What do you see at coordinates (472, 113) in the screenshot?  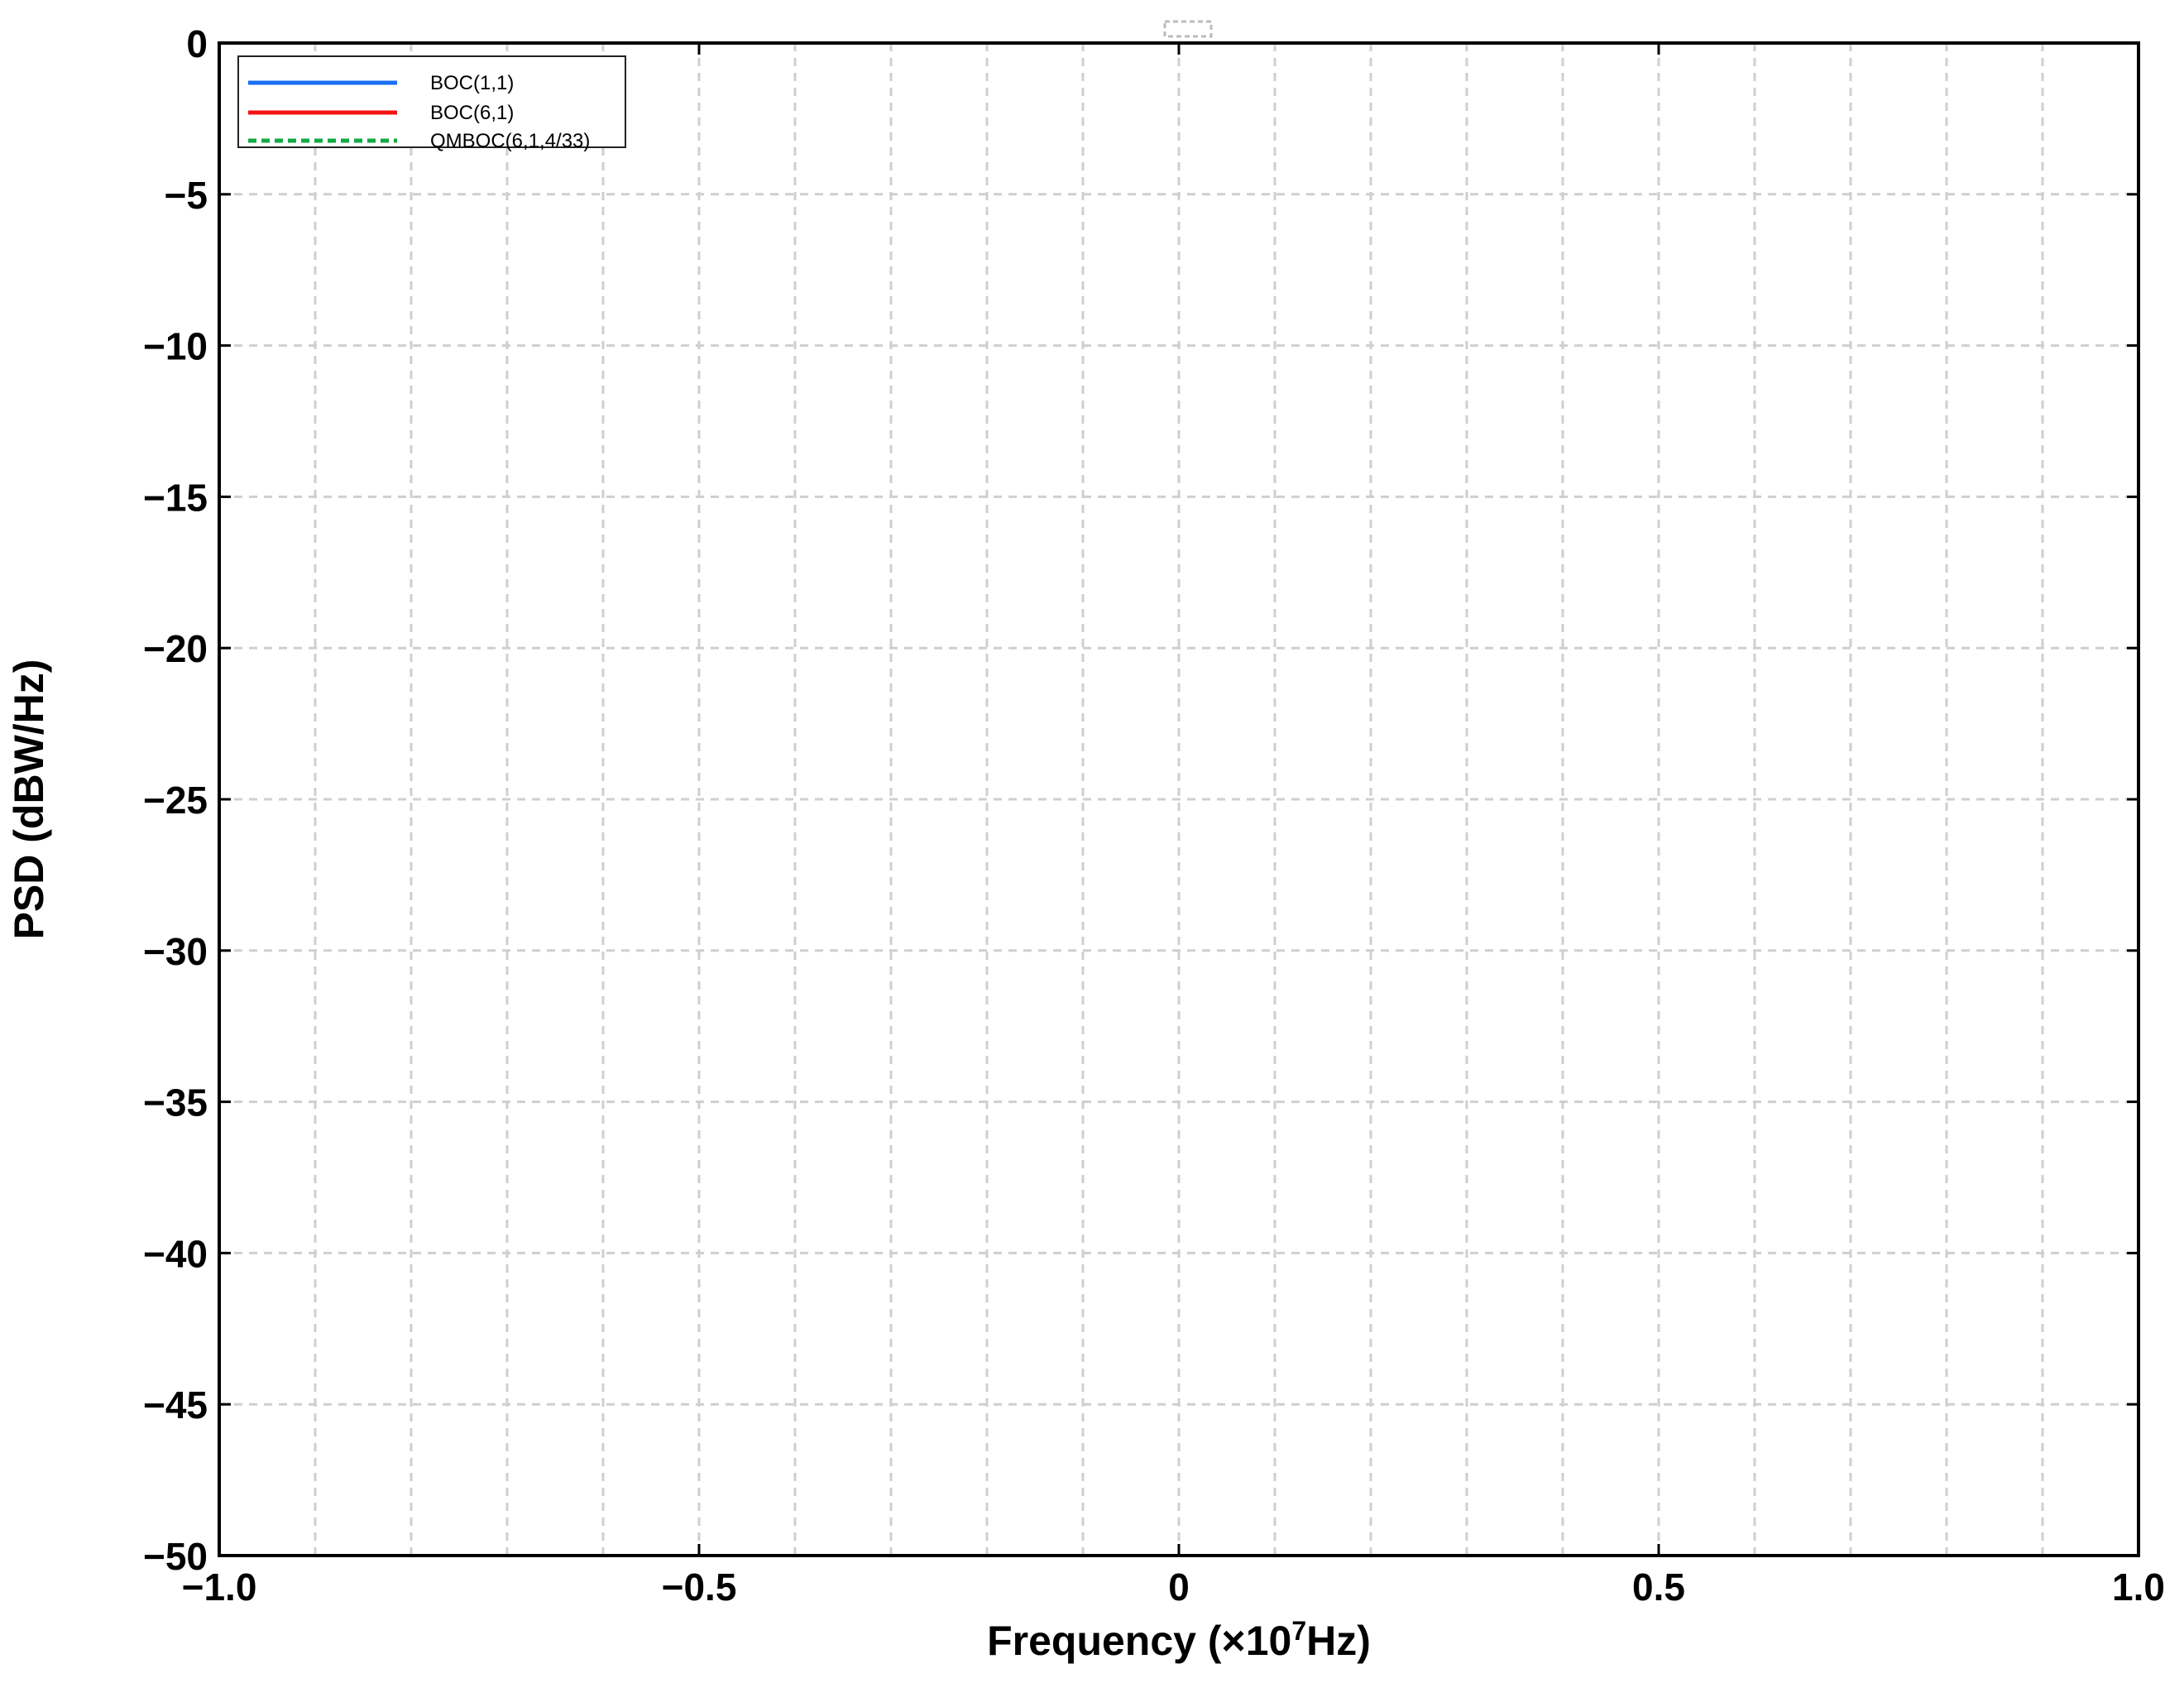 I see `legend-label-boc61: BOC(6,1)` at bounding box center [472, 113].